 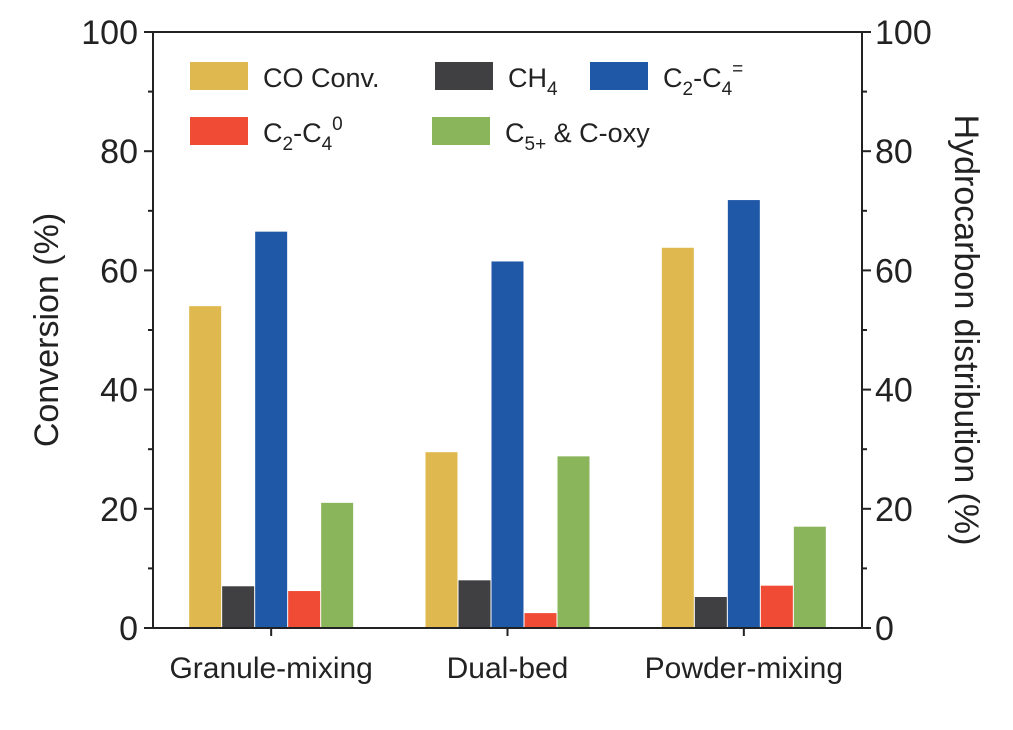 I want to click on y-right-tick-label: 80, so click(x=894, y=152).